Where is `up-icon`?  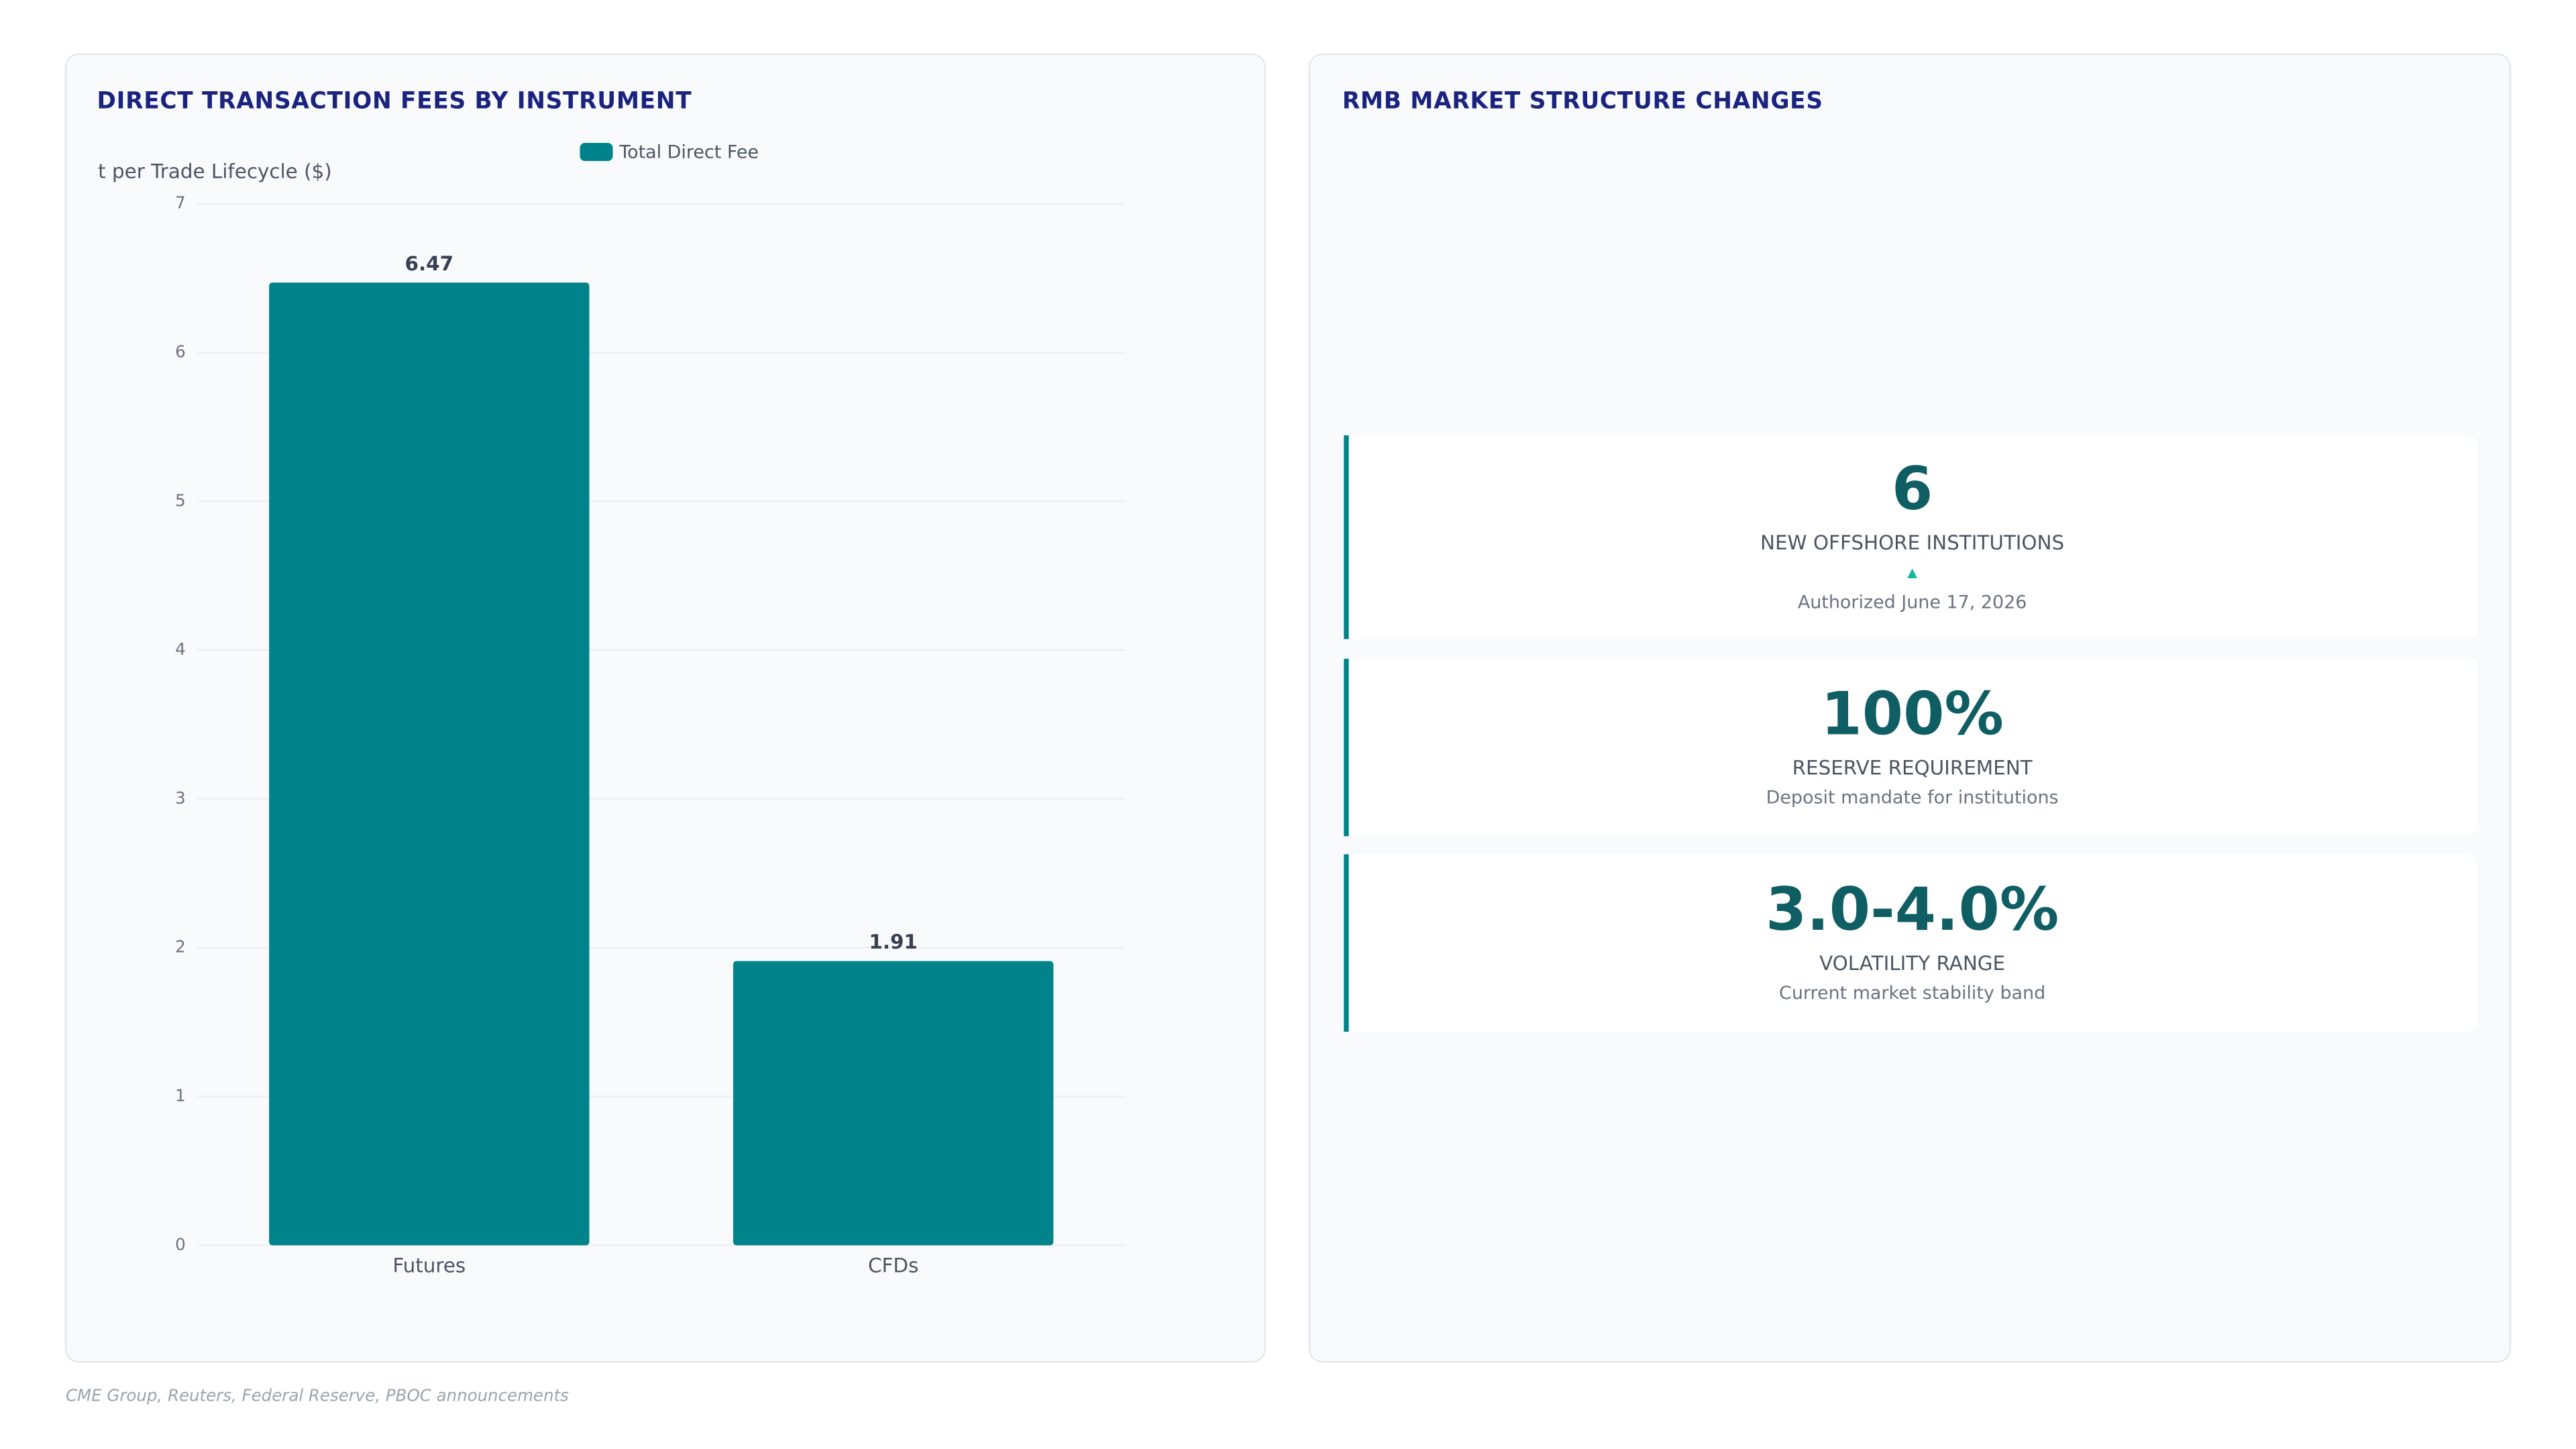 up-icon is located at coordinates (1912, 573).